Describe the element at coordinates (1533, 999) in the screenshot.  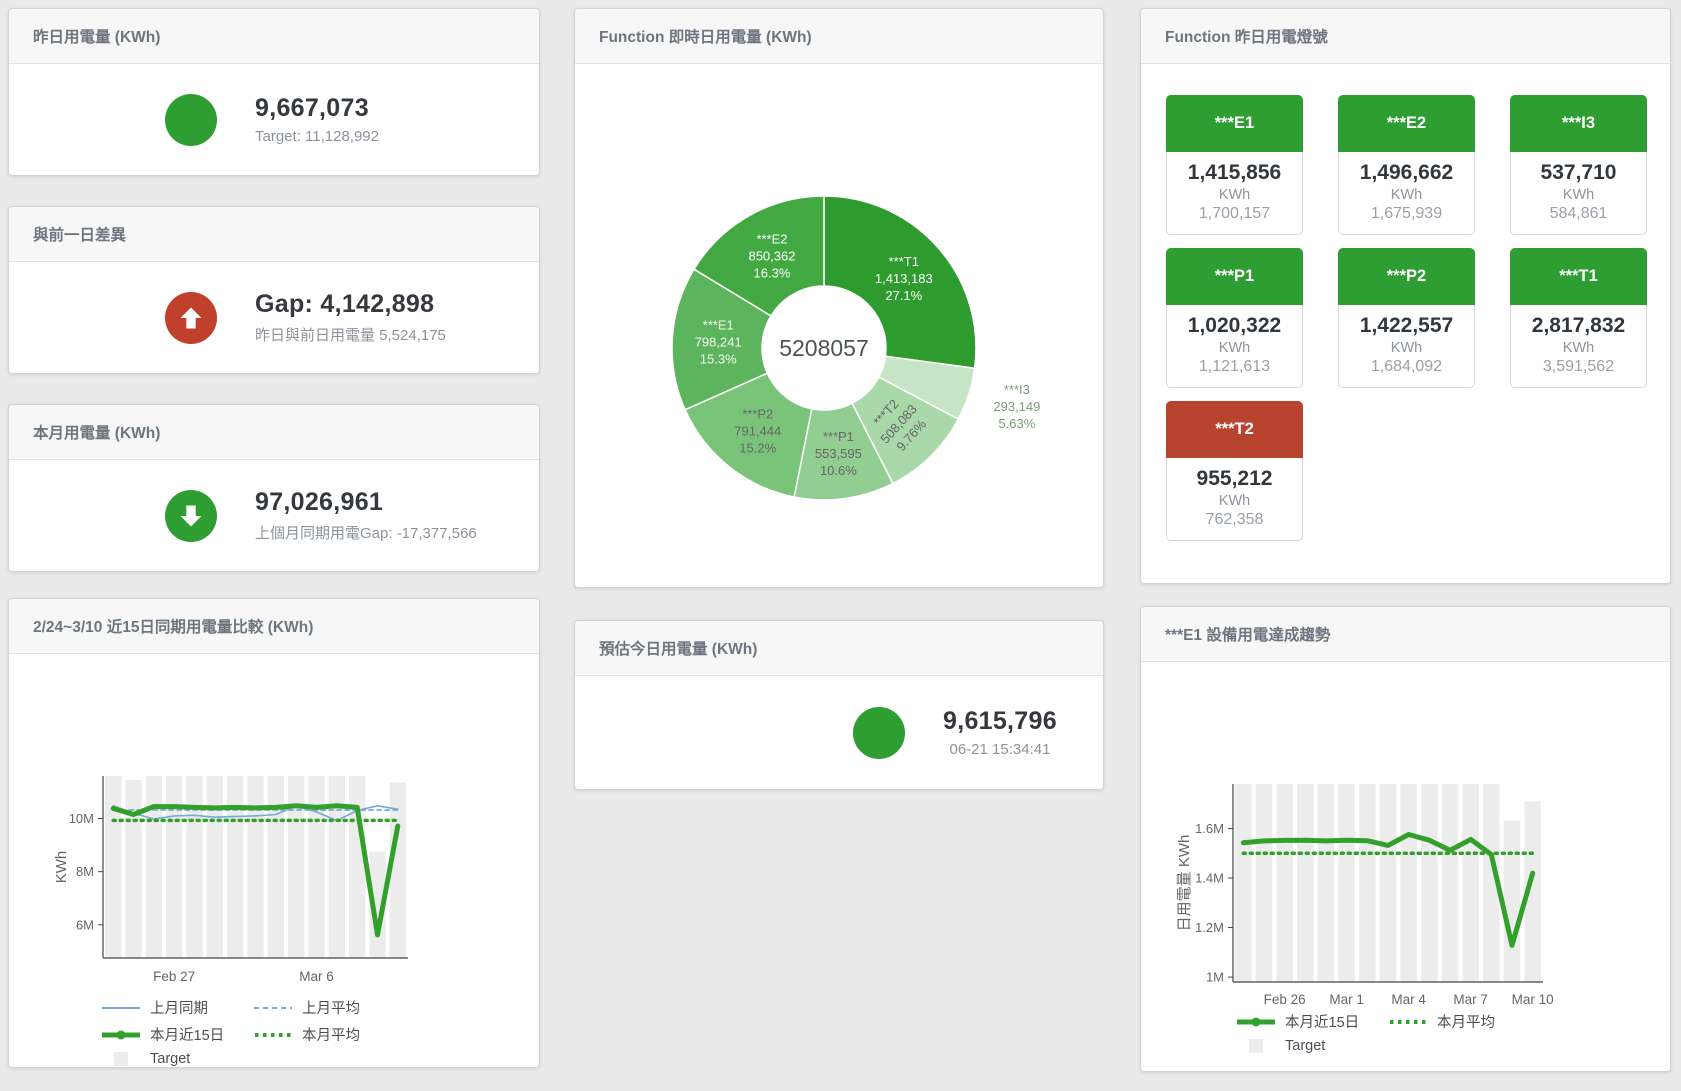
I see `x-tick-label: Mar 10` at that location.